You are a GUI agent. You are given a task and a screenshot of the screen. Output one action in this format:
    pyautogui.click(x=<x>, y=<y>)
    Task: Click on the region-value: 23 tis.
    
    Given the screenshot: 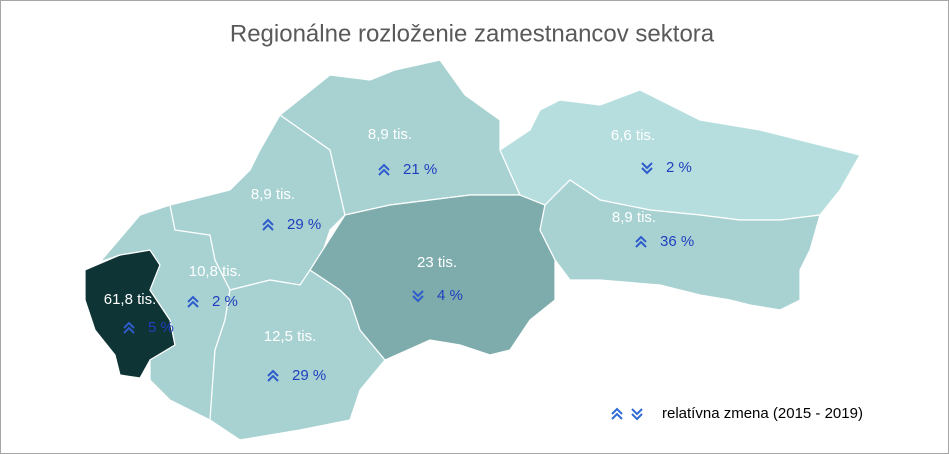 What is the action you would take?
    pyautogui.click(x=437, y=262)
    